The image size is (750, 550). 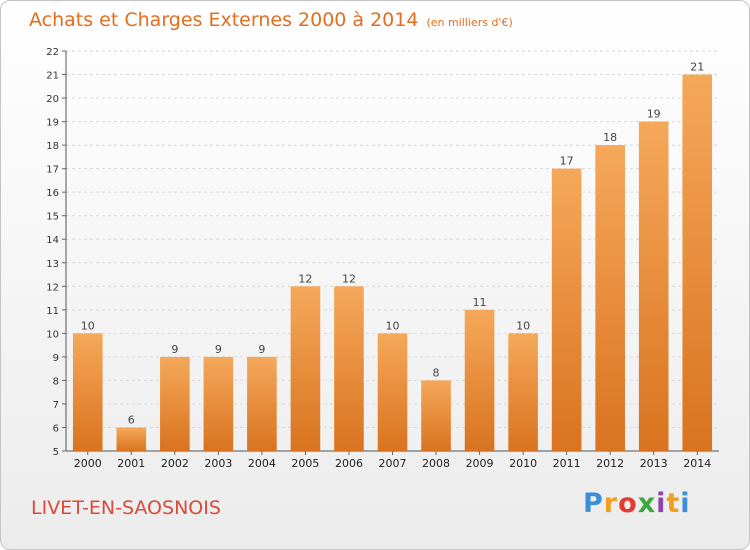 What do you see at coordinates (175, 463) in the screenshot?
I see `x-tick-label: 2002` at bounding box center [175, 463].